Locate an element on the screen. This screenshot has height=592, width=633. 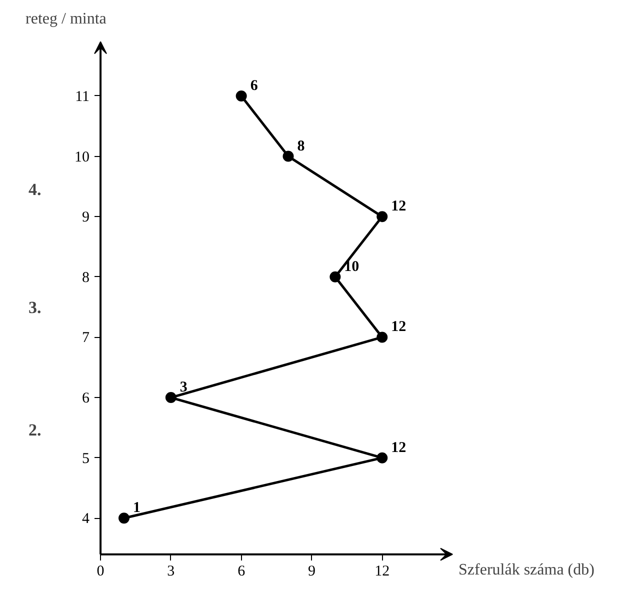
y-tick-label: 10 is located at coordinates (82, 157).